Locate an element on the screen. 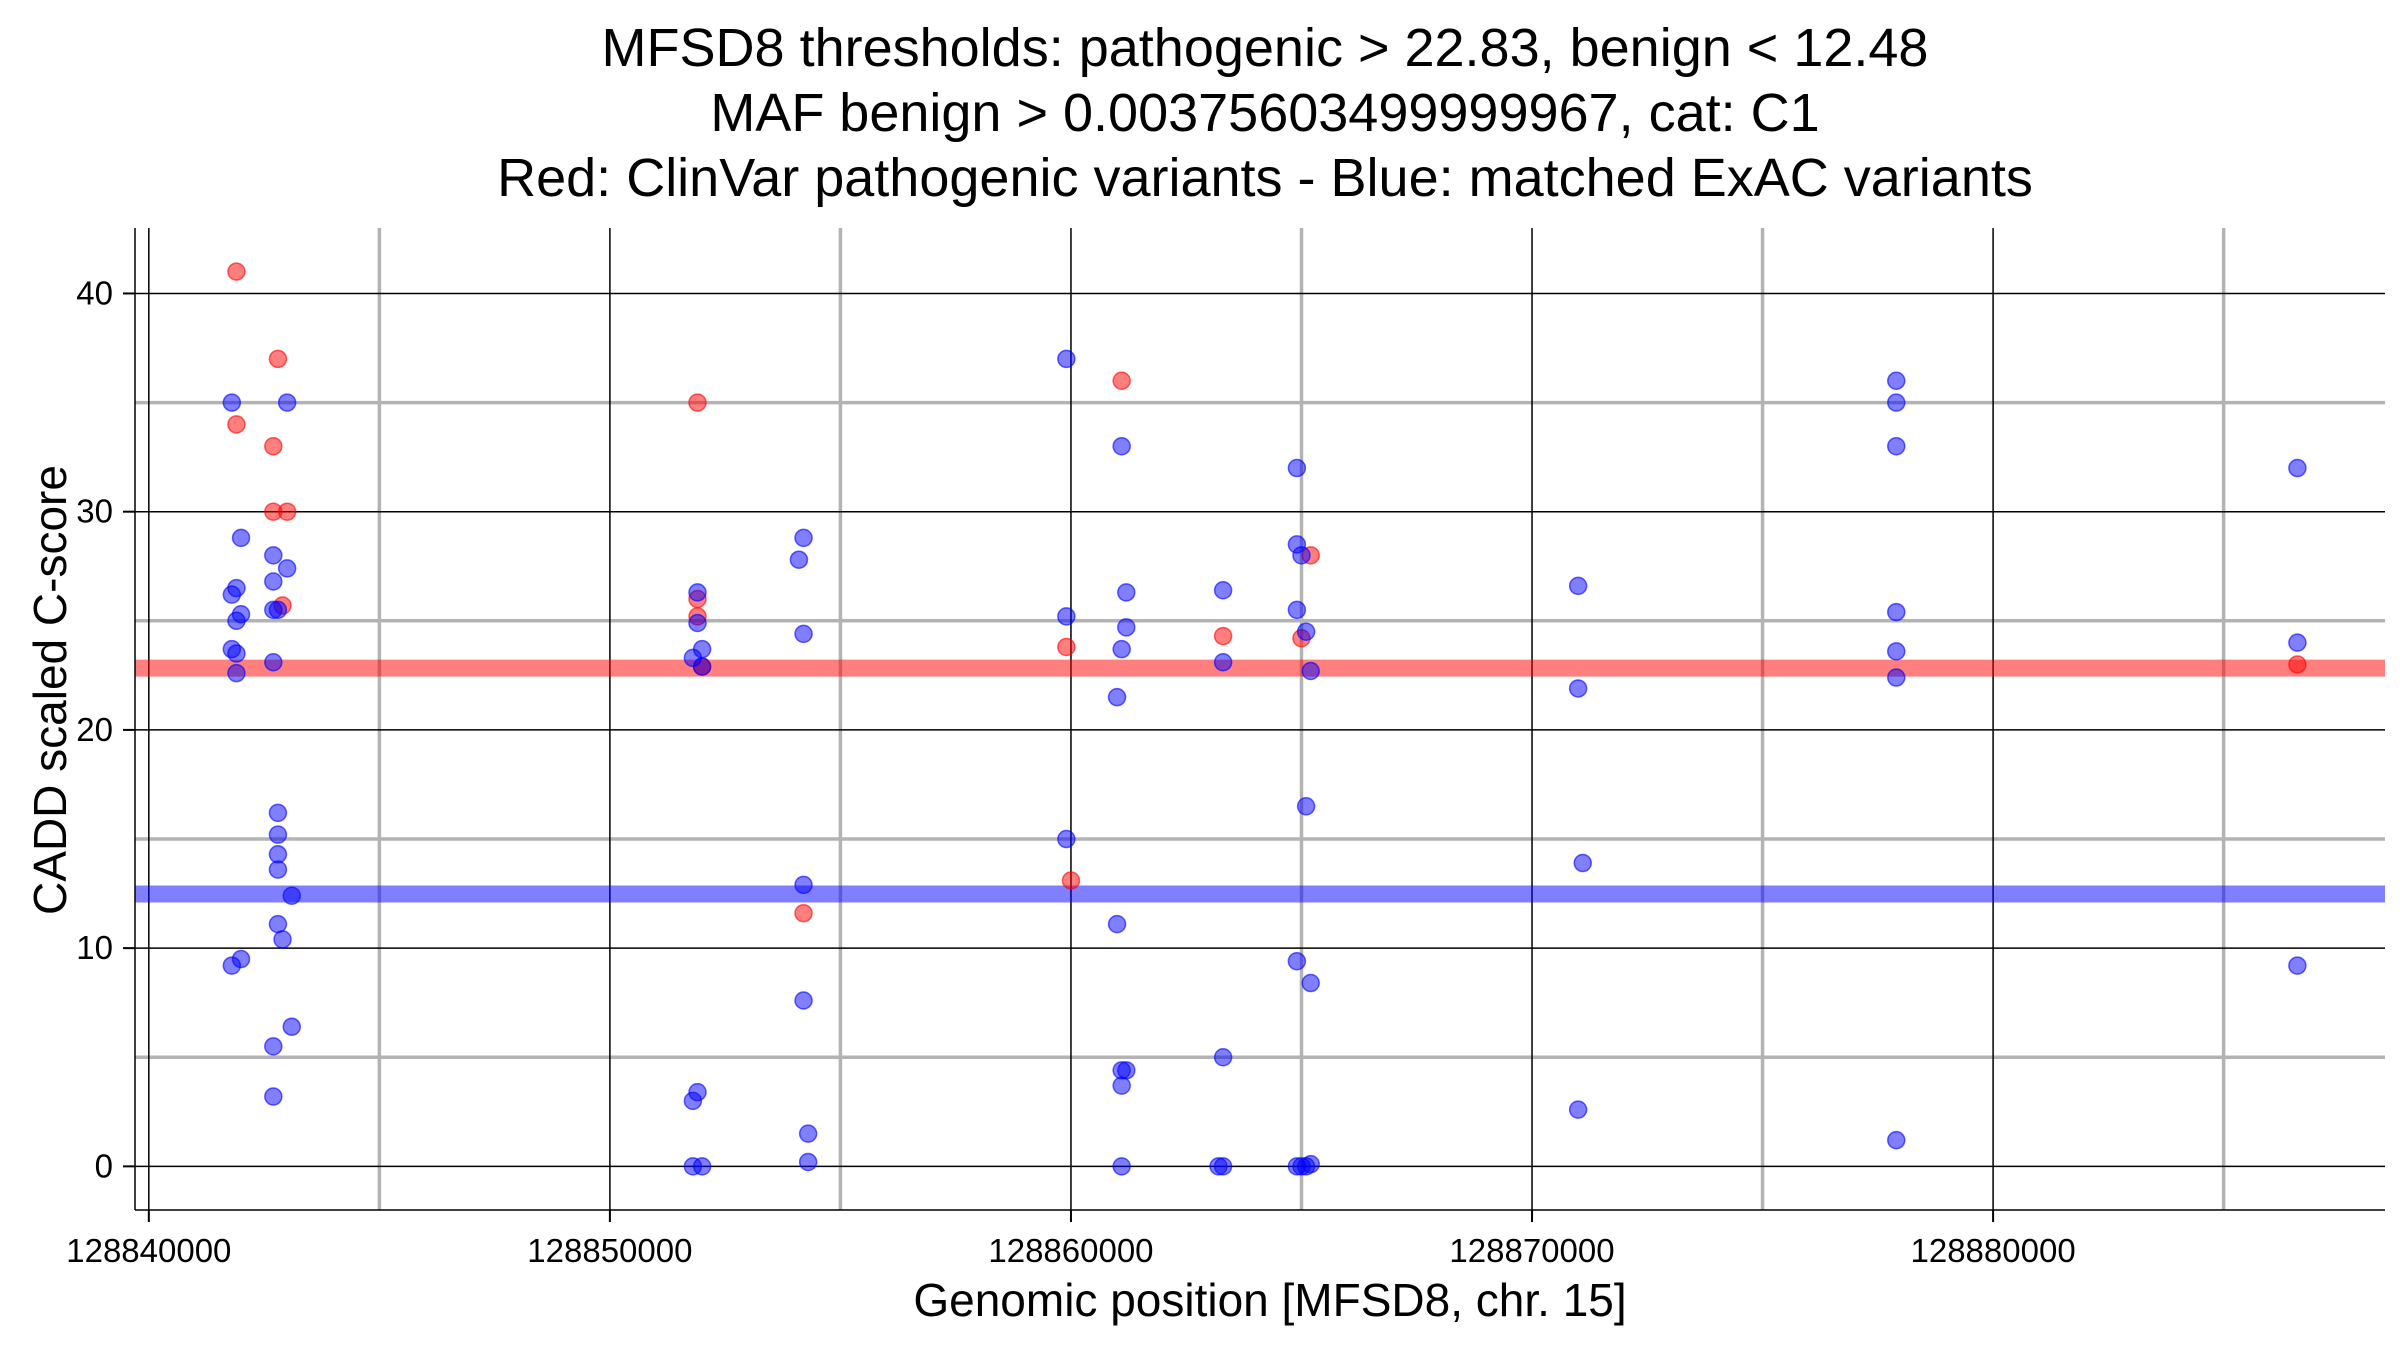 The height and width of the screenshot is (1350, 2400). x-tick-label: 128880000 is located at coordinates (1993, 1250).